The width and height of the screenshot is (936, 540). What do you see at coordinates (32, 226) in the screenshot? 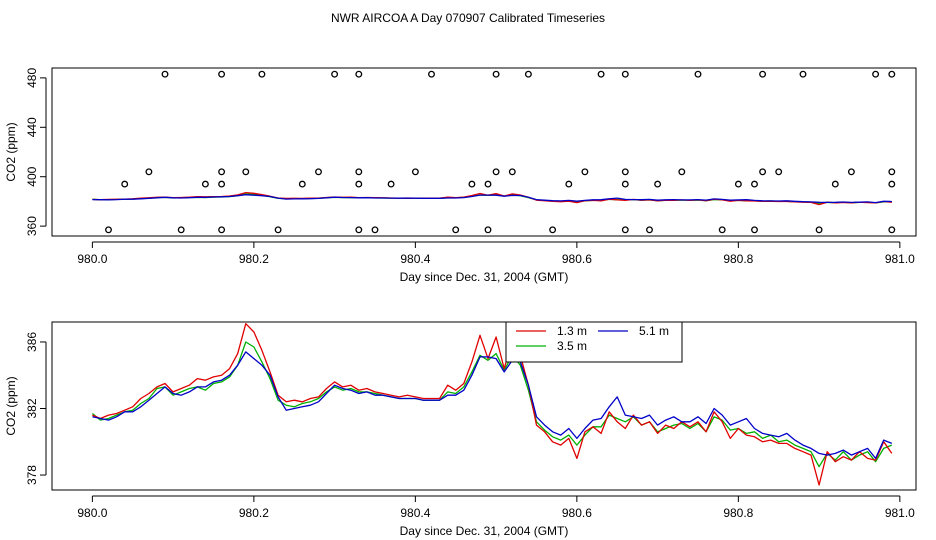
I see `y-tick-label: 360` at bounding box center [32, 226].